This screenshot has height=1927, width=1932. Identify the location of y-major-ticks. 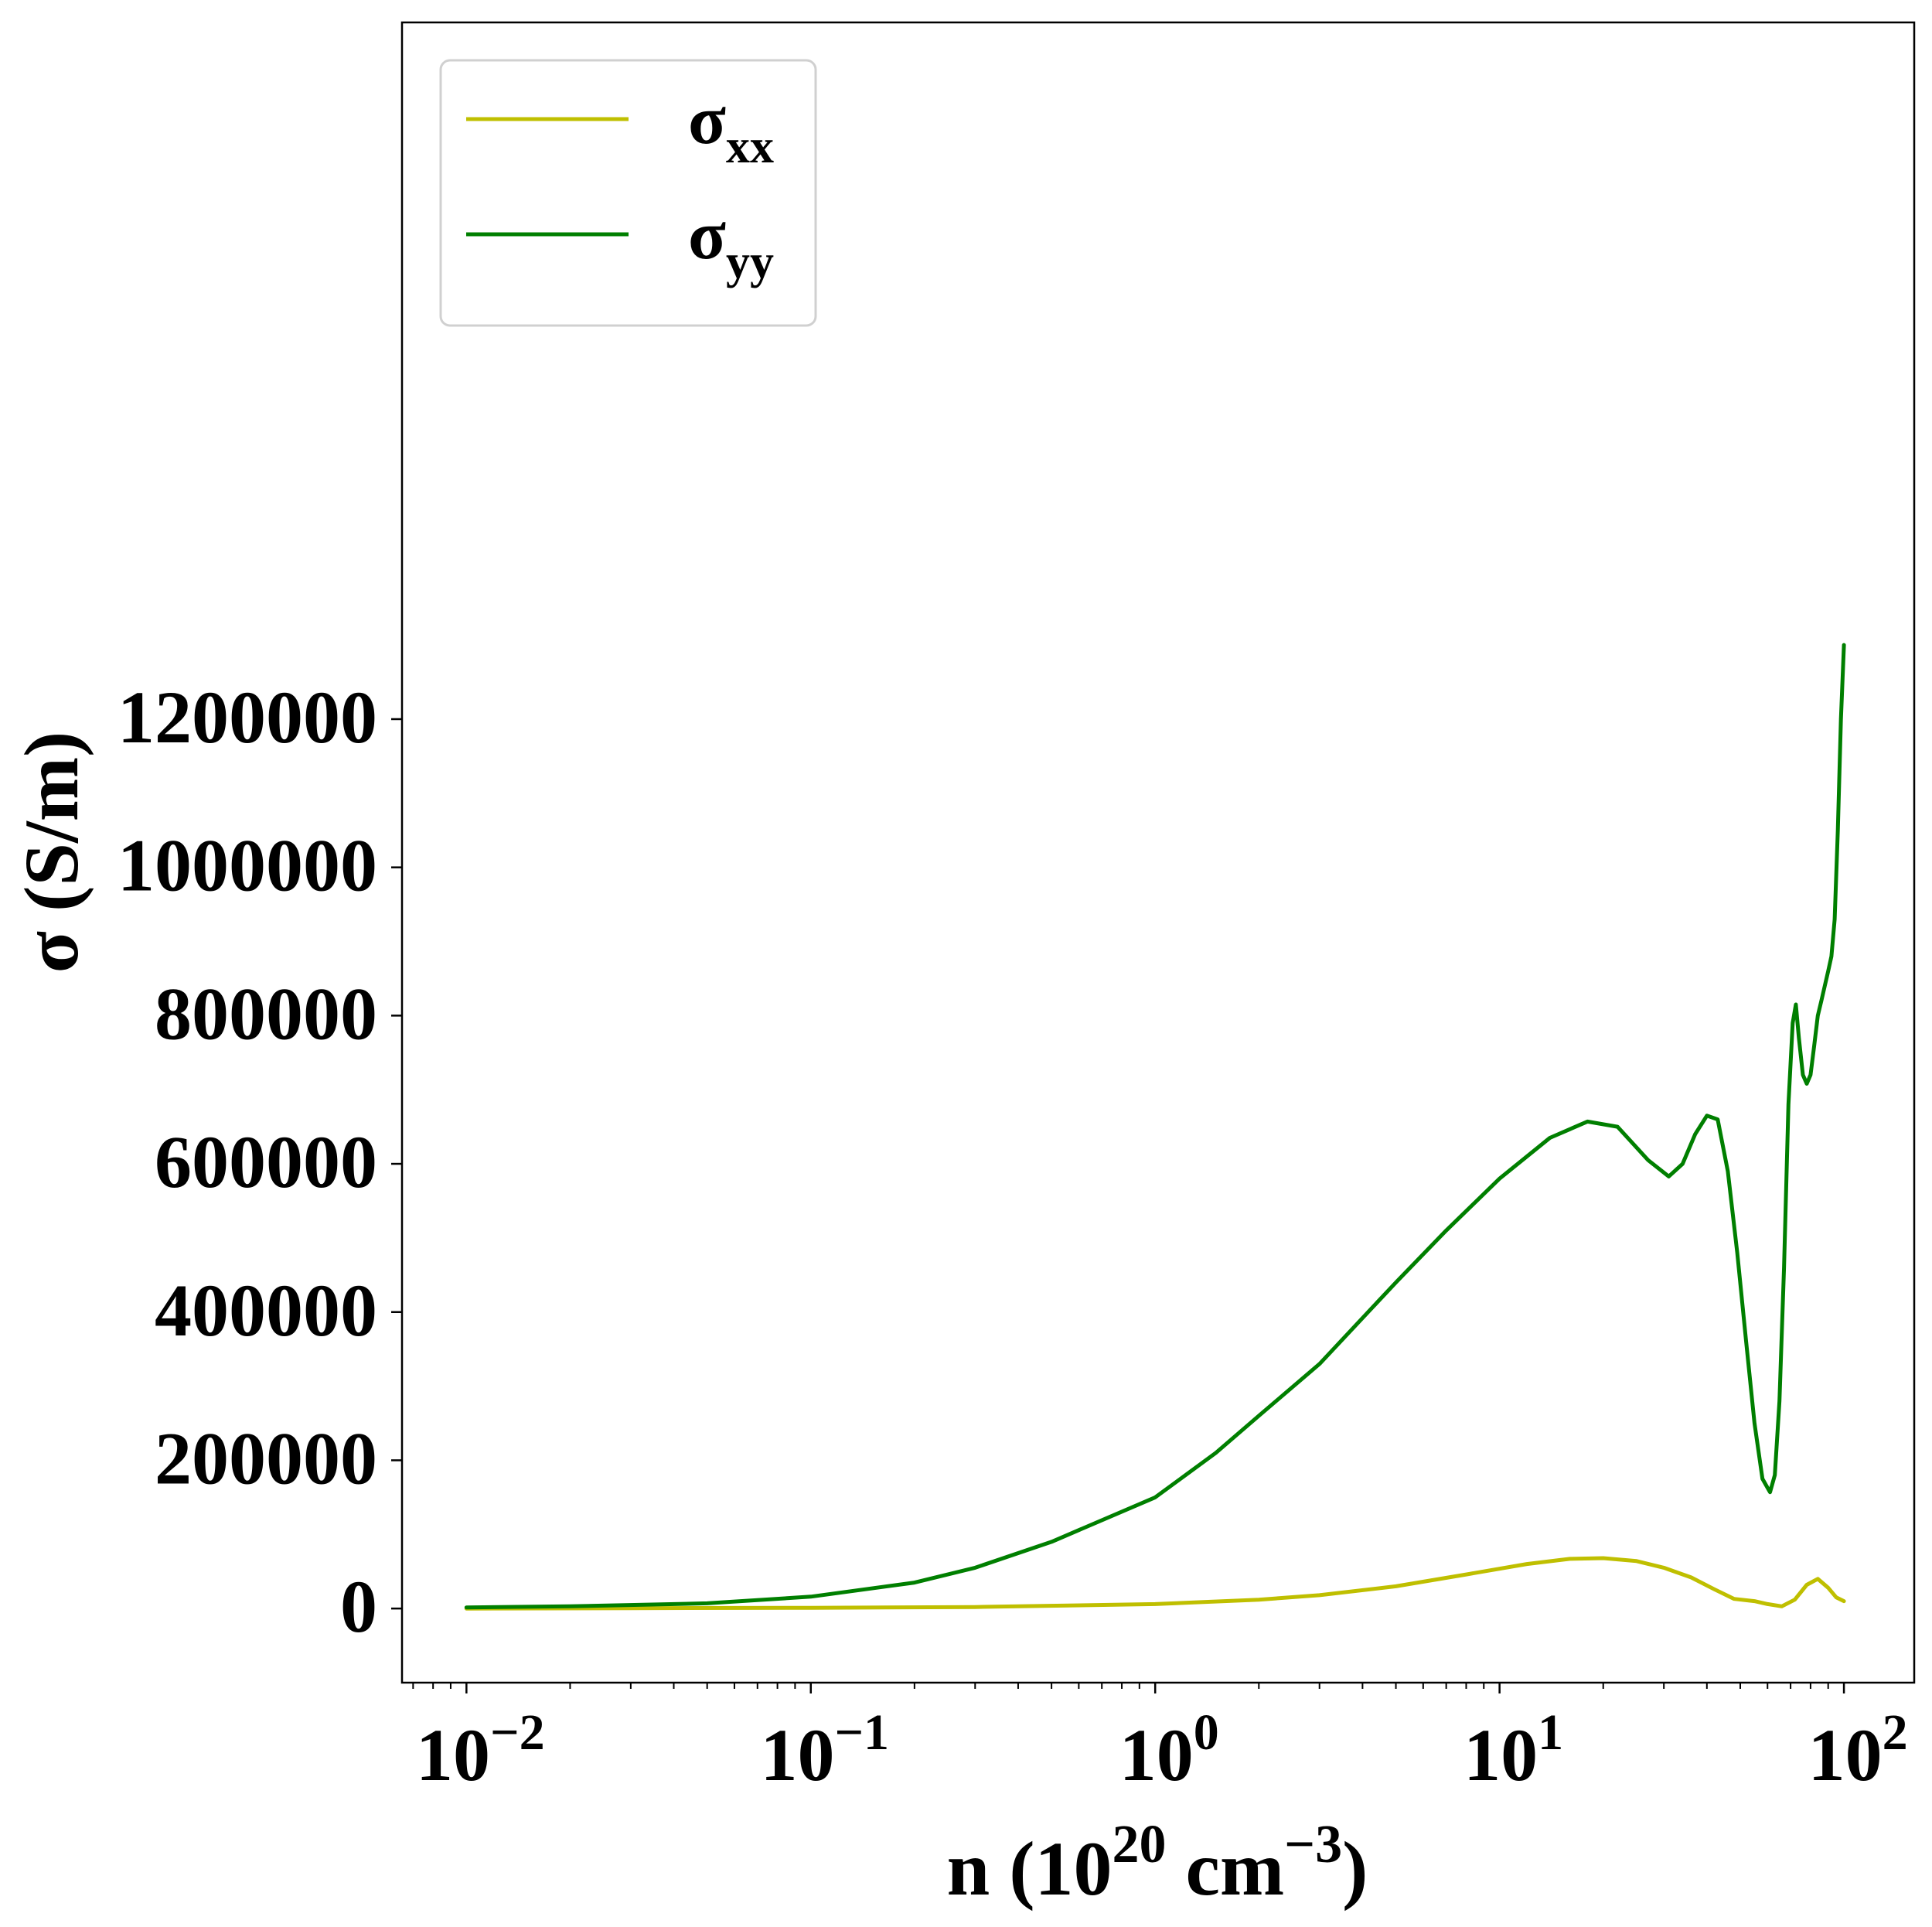
(396, 1164).